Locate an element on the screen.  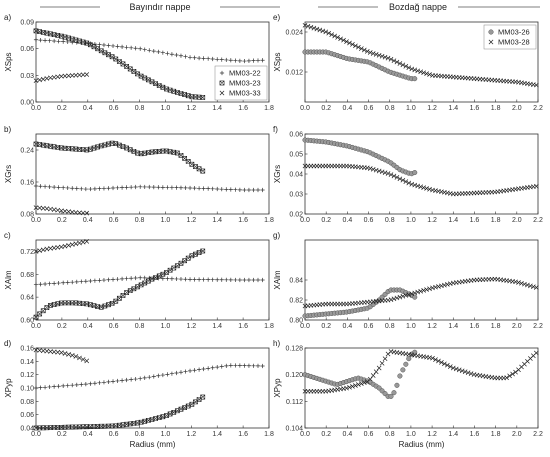
legend-entry: MM03-33 is located at coordinates (245, 93).